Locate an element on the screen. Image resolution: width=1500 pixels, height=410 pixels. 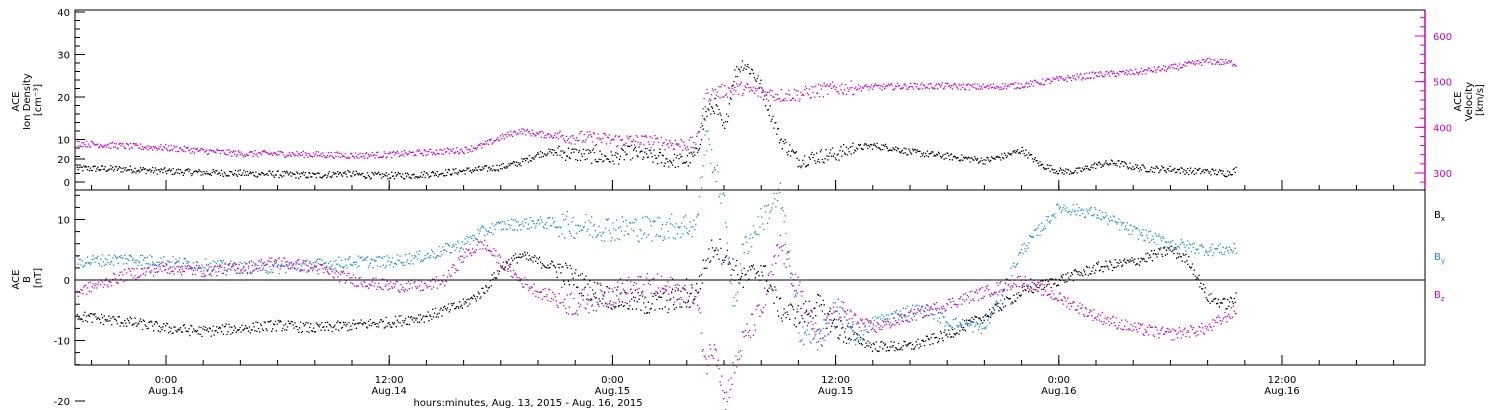
density-axis-title: ACE Ion Density [cm⁻³] is located at coordinates (27, 100).